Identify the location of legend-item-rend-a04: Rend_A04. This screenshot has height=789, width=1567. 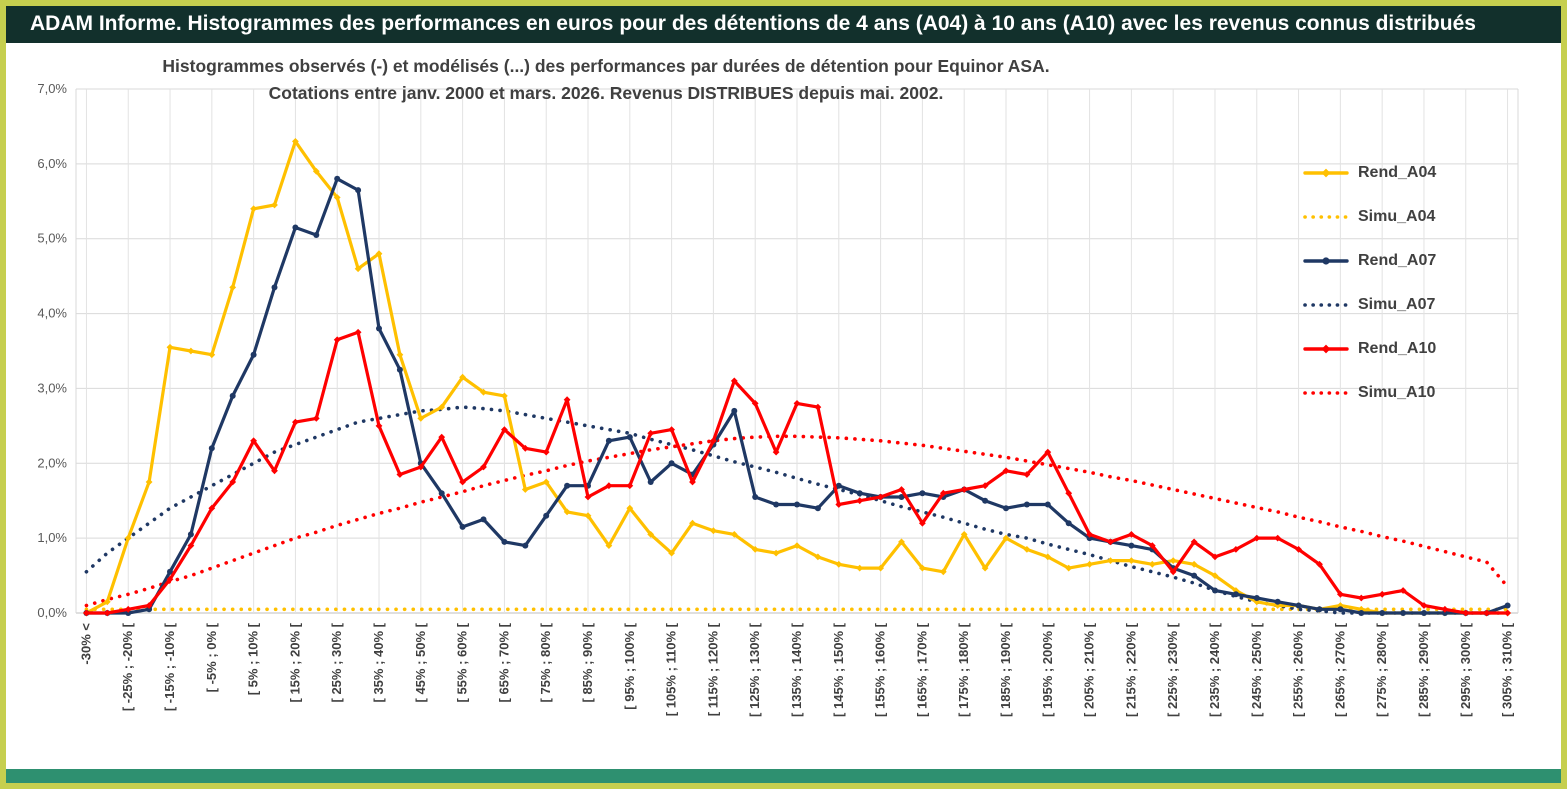
(1369, 172).